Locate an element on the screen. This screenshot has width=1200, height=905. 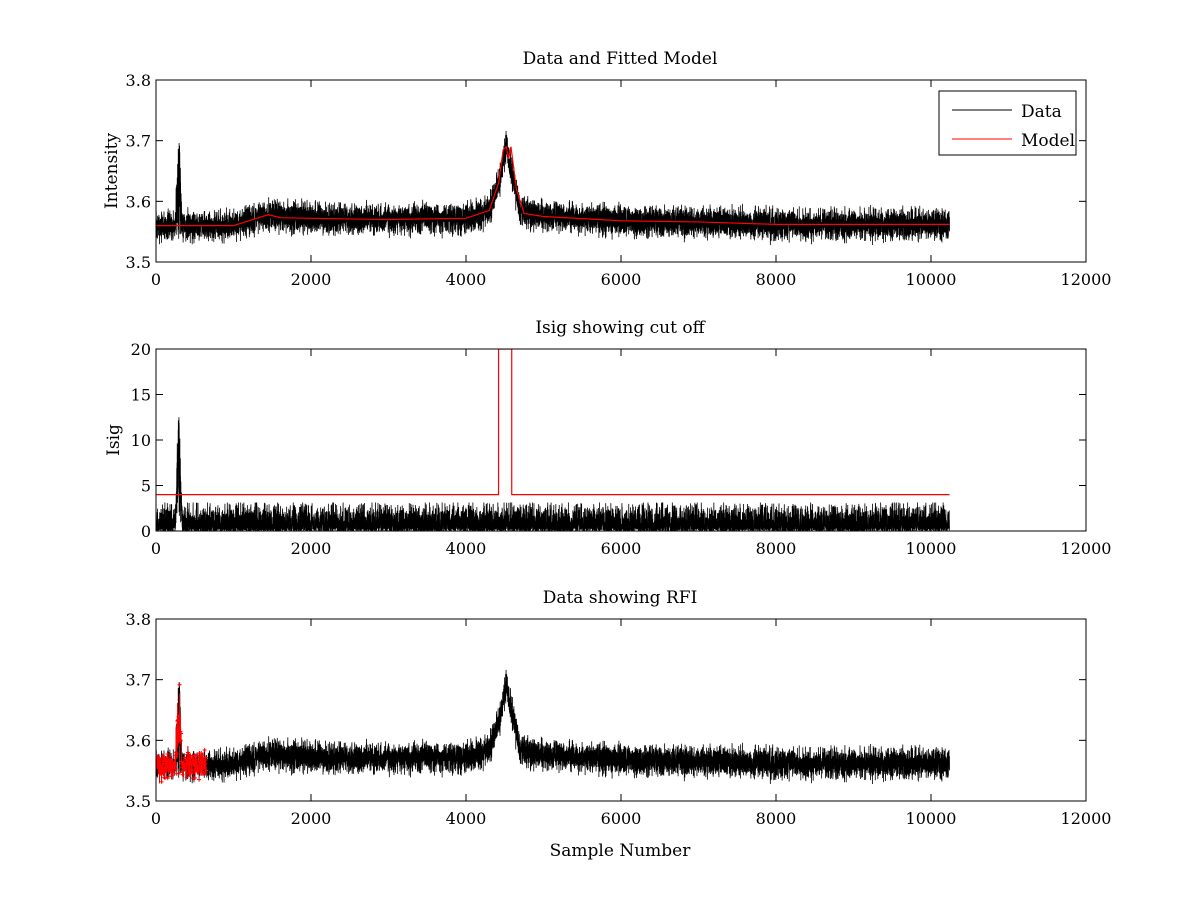
y-tick-label: 3.5 is located at coordinates (138, 262).